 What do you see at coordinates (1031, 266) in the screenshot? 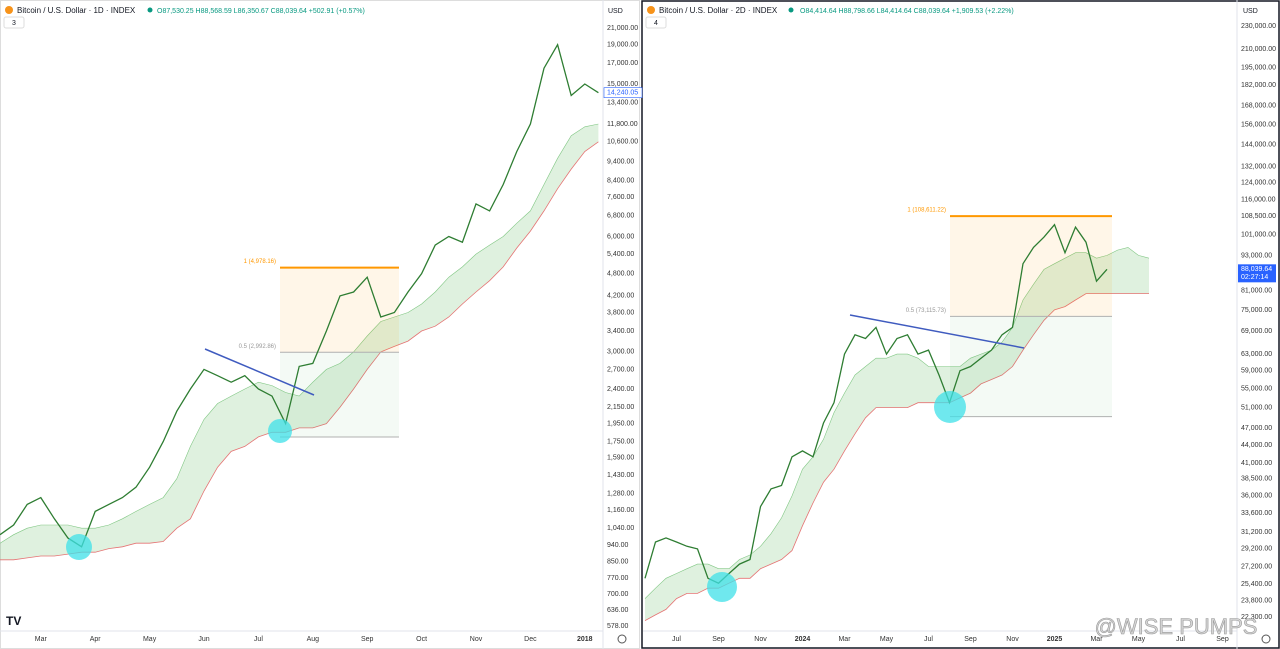
I see `fib-zone` at bounding box center [1031, 266].